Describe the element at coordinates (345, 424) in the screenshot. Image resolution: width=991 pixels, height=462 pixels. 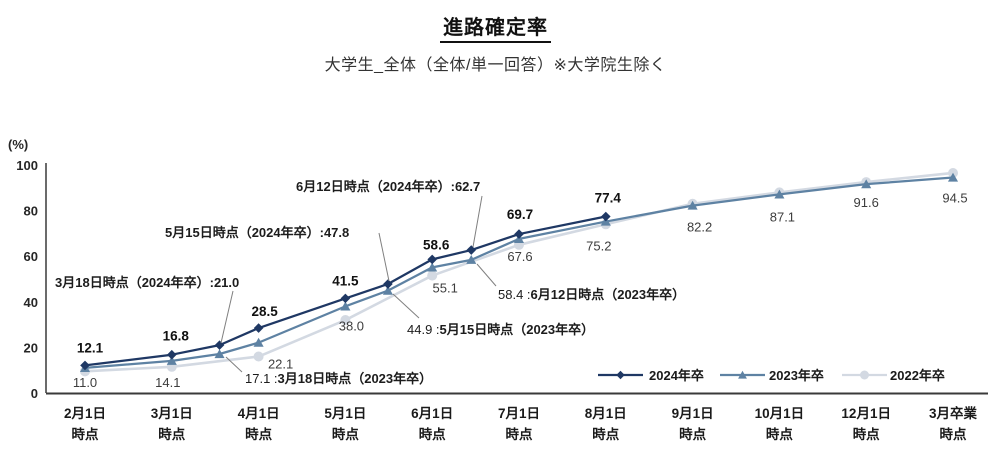
I see `x-axis-label: 5月1日時点` at that location.